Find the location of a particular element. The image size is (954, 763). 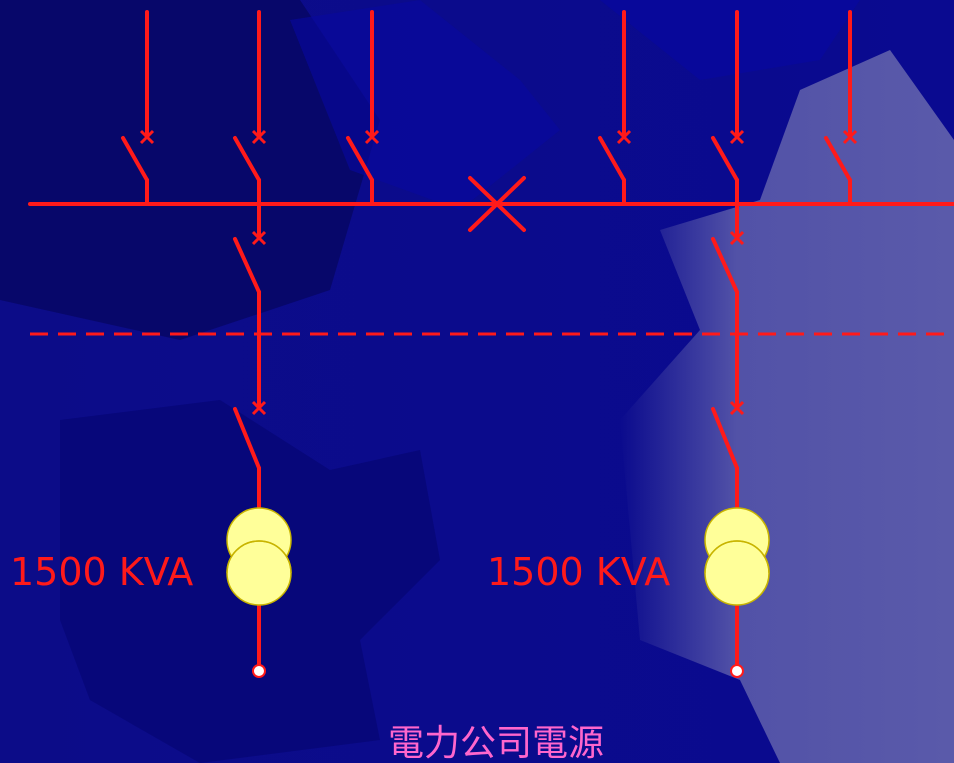

bus-tie is located at coordinates (497, 204).